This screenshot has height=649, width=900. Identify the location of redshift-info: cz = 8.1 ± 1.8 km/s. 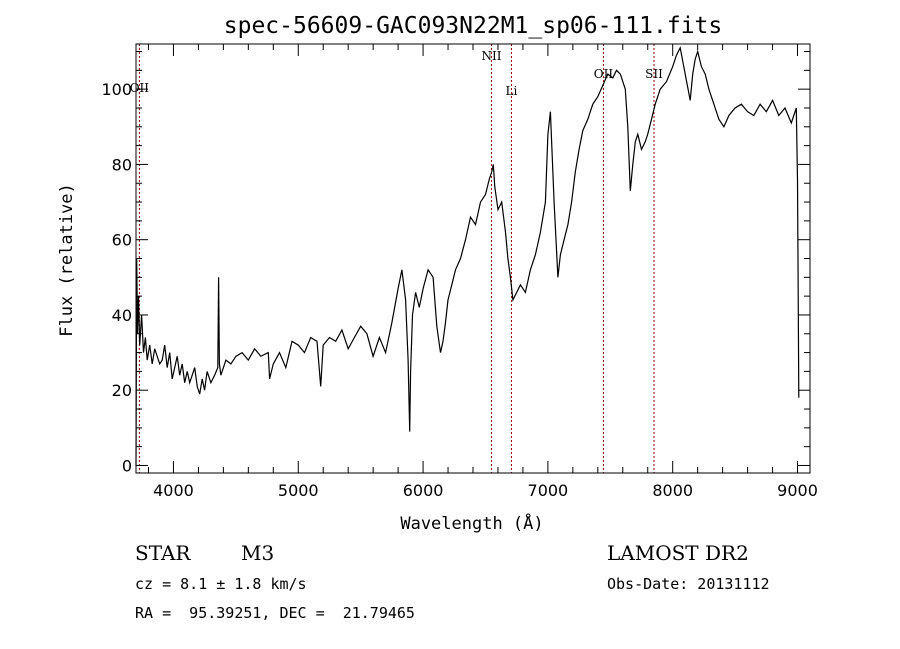
(221, 584).